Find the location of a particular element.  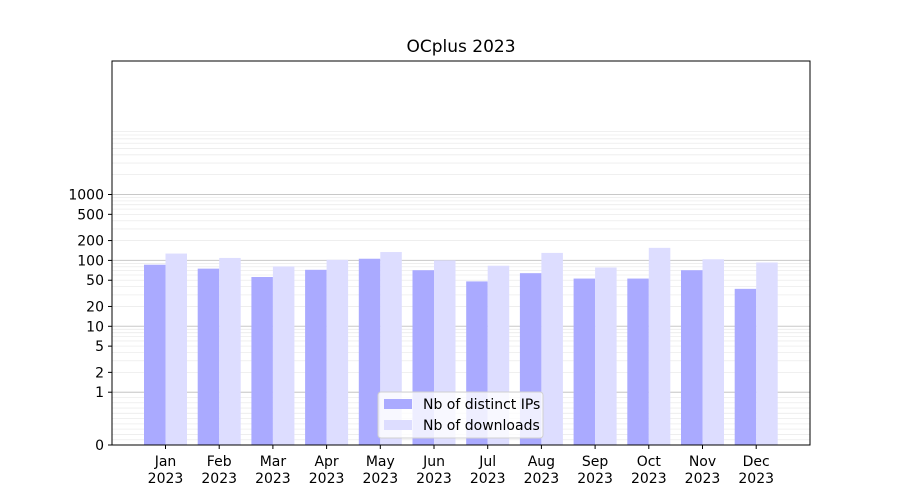

legend-label: Nb of downloads is located at coordinates (481, 426).